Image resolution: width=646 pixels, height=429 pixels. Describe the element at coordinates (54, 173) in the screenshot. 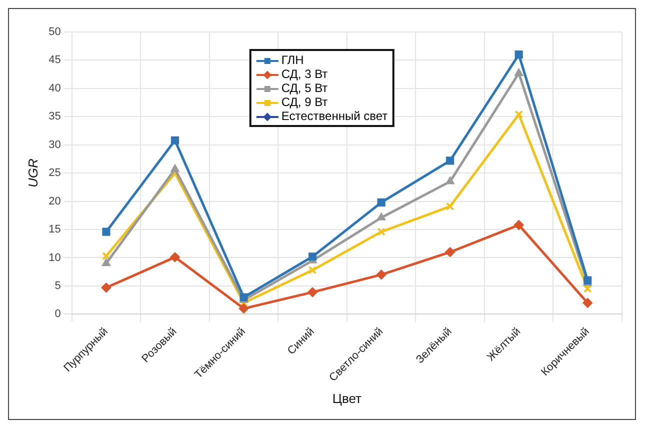

I see `y-tick-label: 25` at that location.